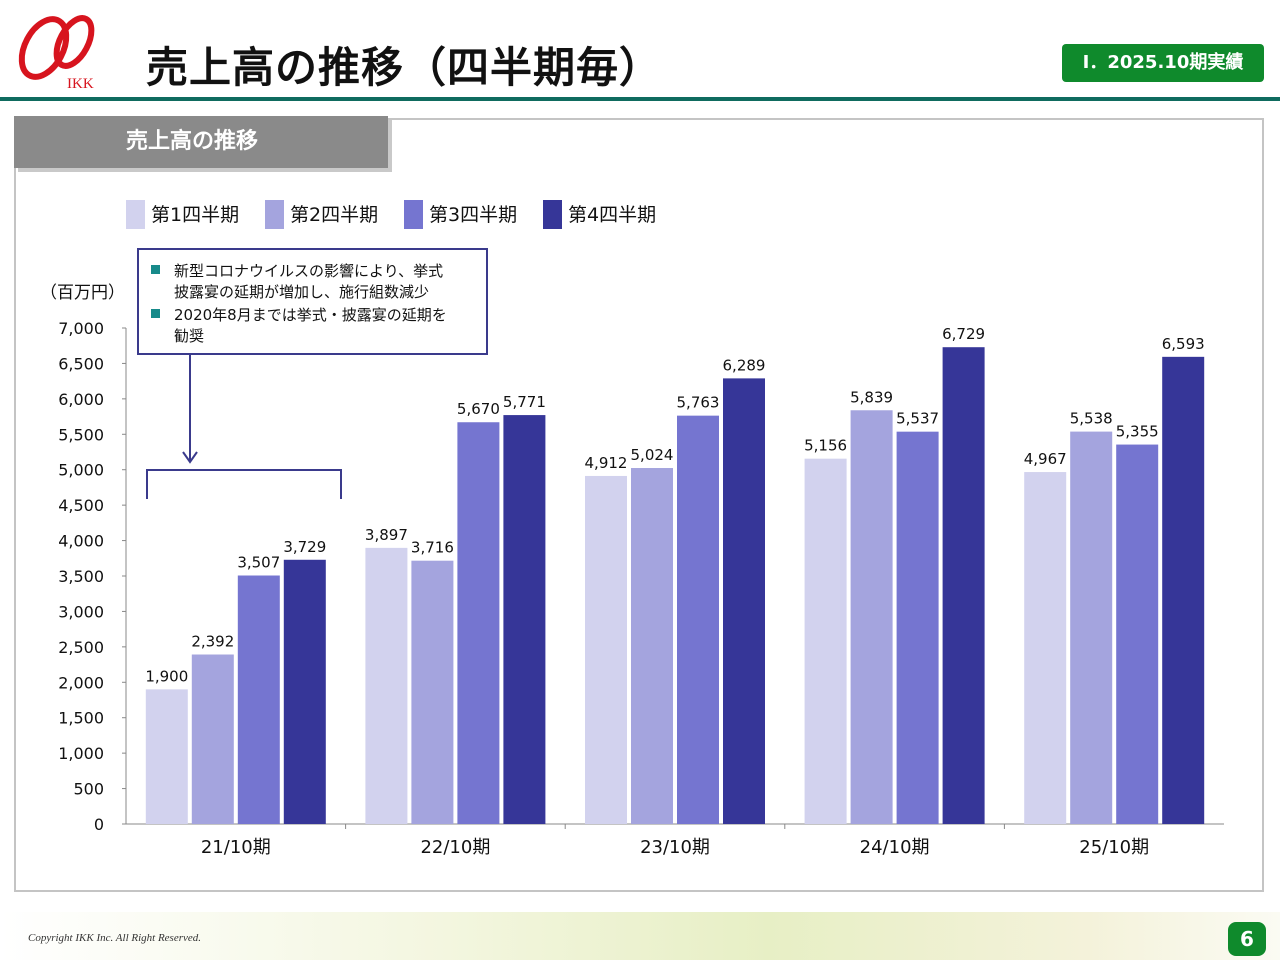  Describe the element at coordinates (80, 84) in the screenshot. I see `logo-text: IKK` at that location.